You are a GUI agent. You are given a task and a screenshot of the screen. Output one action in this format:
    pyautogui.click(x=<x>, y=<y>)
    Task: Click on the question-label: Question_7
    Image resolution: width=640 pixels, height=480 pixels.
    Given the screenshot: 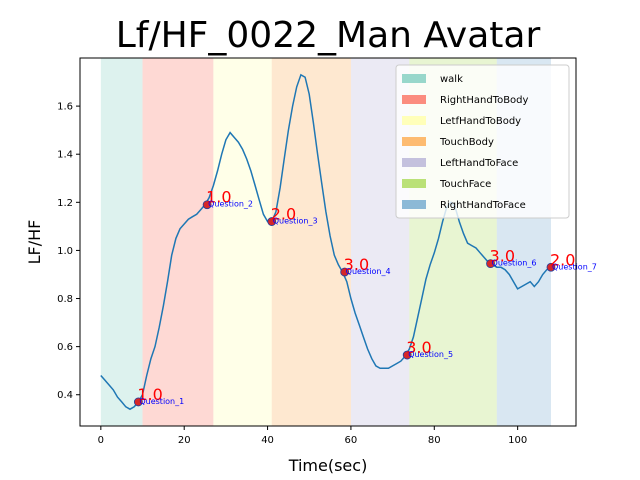 What is the action you would take?
    pyautogui.click(x=574, y=266)
    